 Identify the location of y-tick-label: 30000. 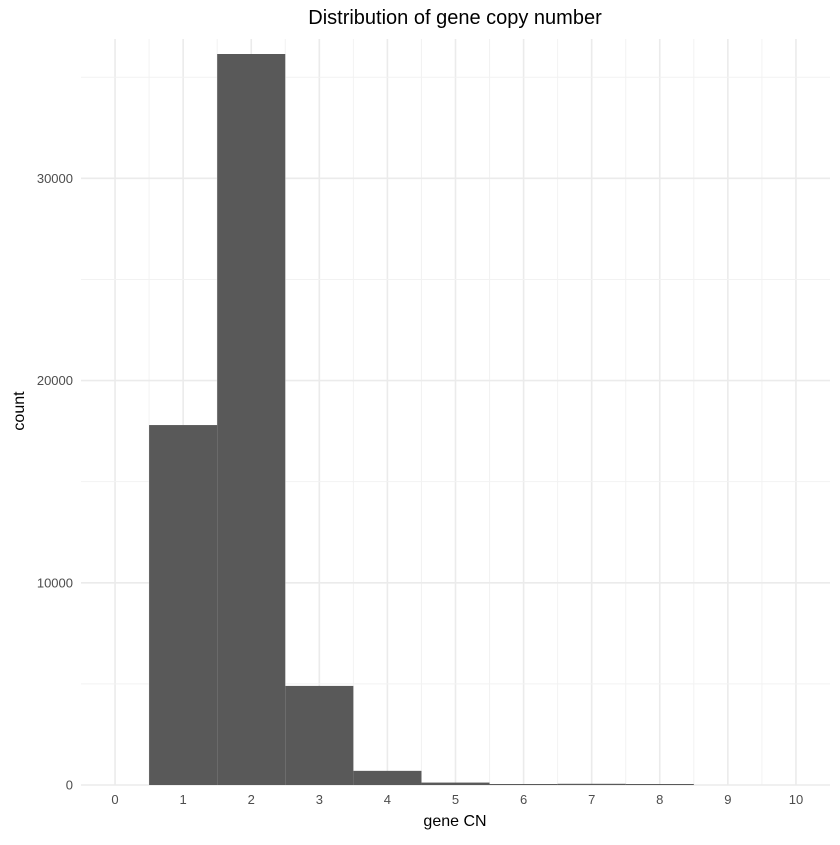
(55, 178).